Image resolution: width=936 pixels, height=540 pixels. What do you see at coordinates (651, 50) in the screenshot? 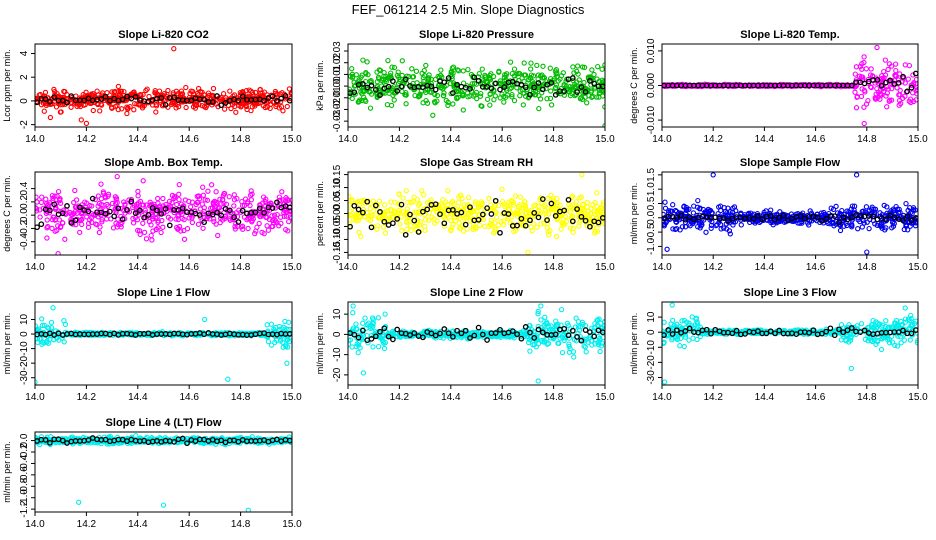
I see `y-tick-label: 0.010` at bounding box center [651, 50].